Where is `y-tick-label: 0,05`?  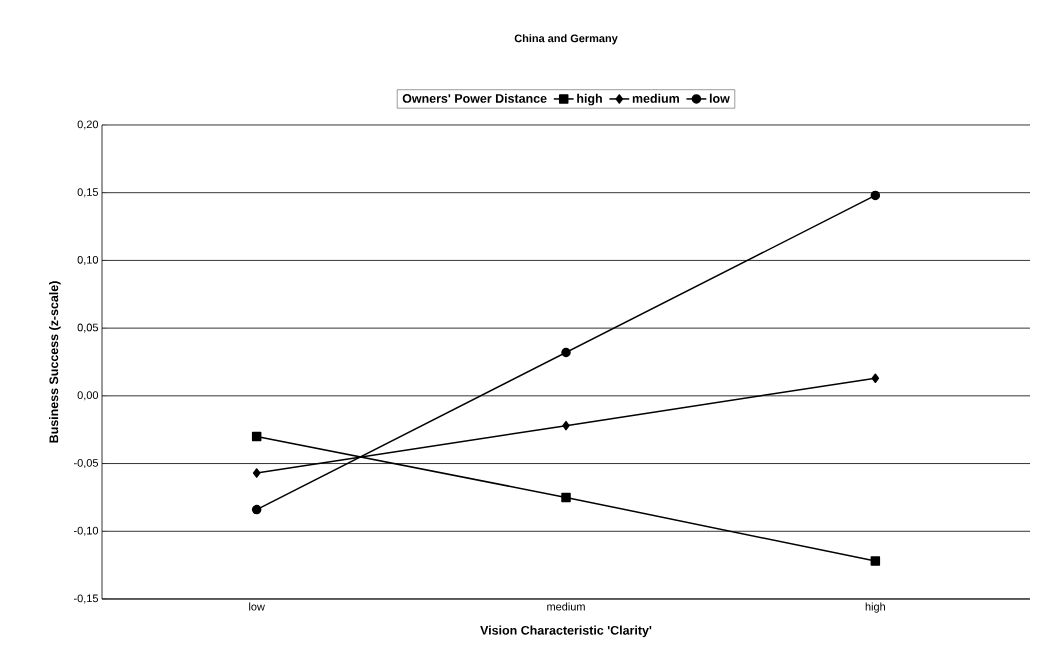
y-tick-label: 0,05 is located at coordinates (88, 328).